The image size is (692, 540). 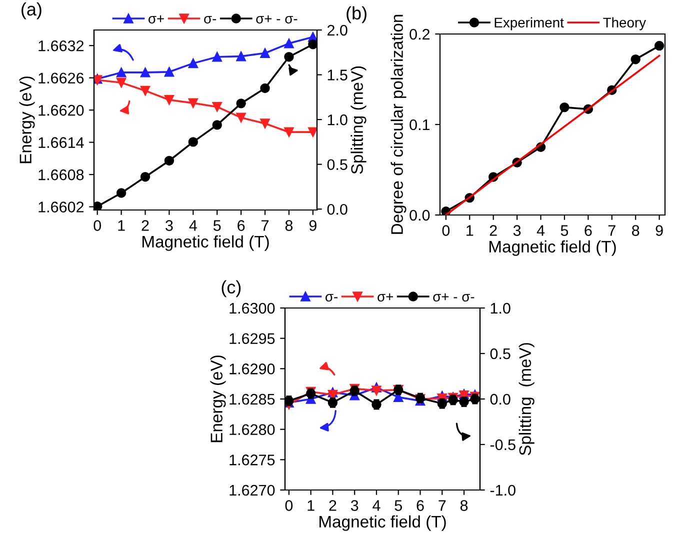 What do you see at coordinates (252, 338) in the screenshot?
I see `y-tick-label: 1.6295` at bounding box center [252, 338].